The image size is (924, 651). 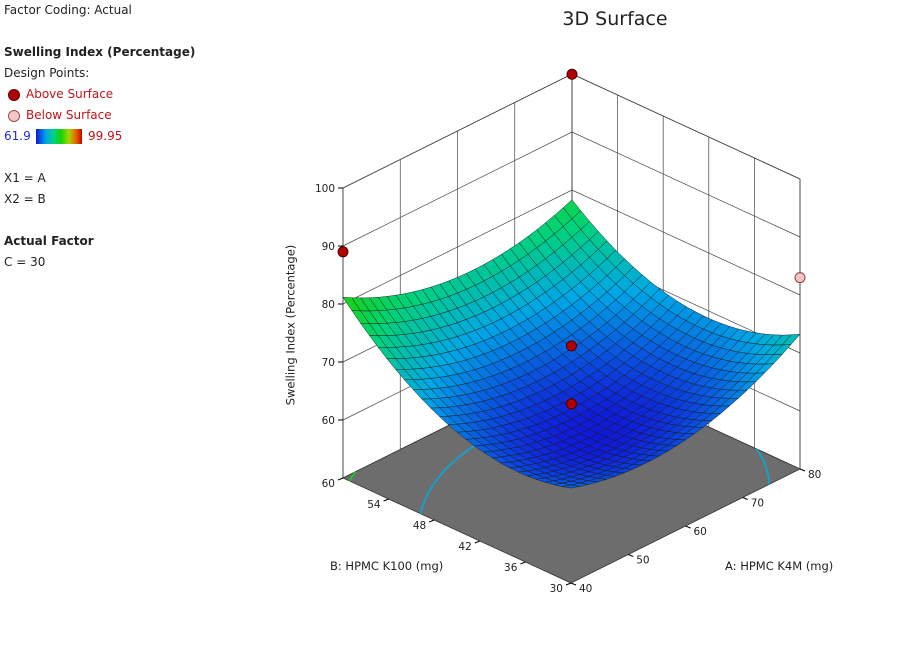 I want to click on y-tick-label: 60, so click(x=328, y=484).